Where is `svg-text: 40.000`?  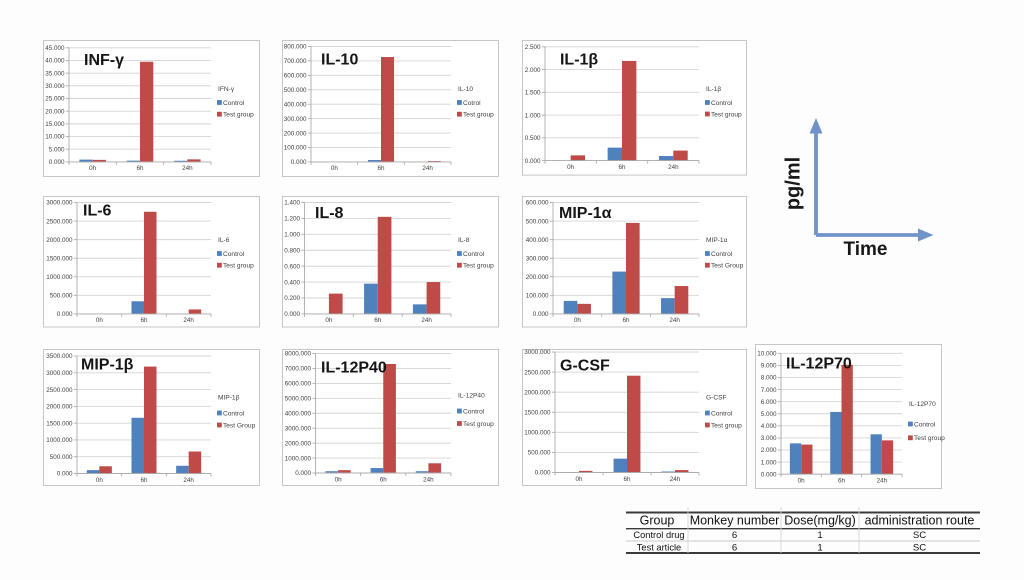 svg-text: 40.000 is located at coordinates (55, 60).